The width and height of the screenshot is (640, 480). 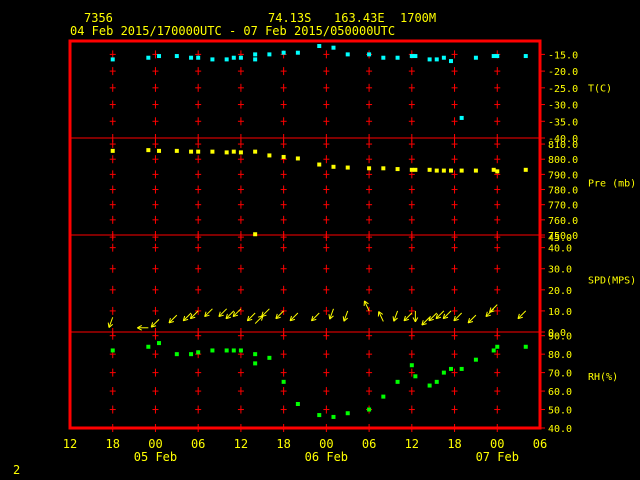 I want to click on y-tick-label: 750.0, so click(x=563, y=236).